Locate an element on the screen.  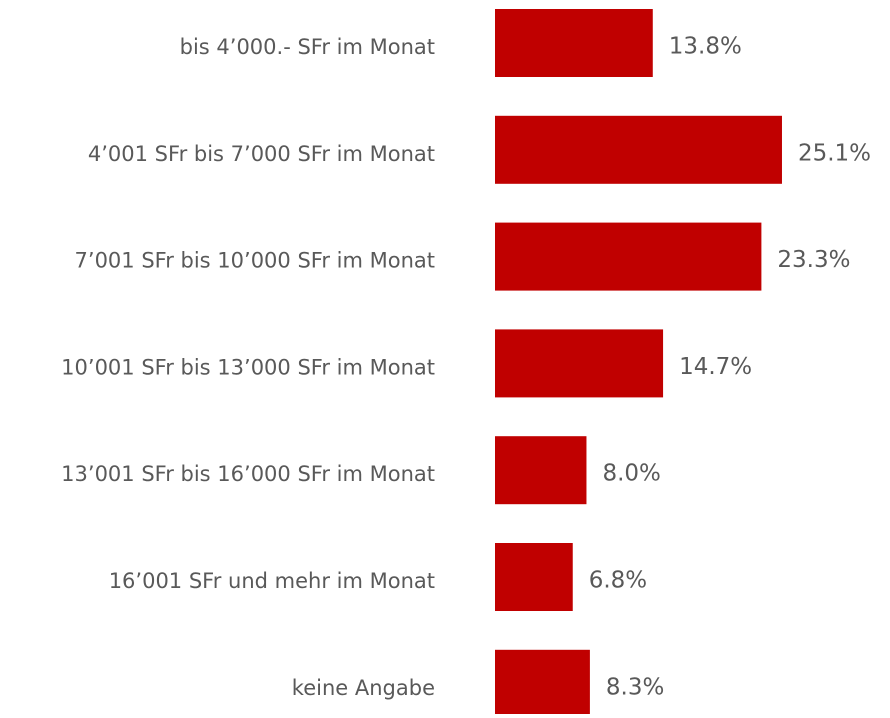
value-label: 6.8% is located at coordinates (618, 581).